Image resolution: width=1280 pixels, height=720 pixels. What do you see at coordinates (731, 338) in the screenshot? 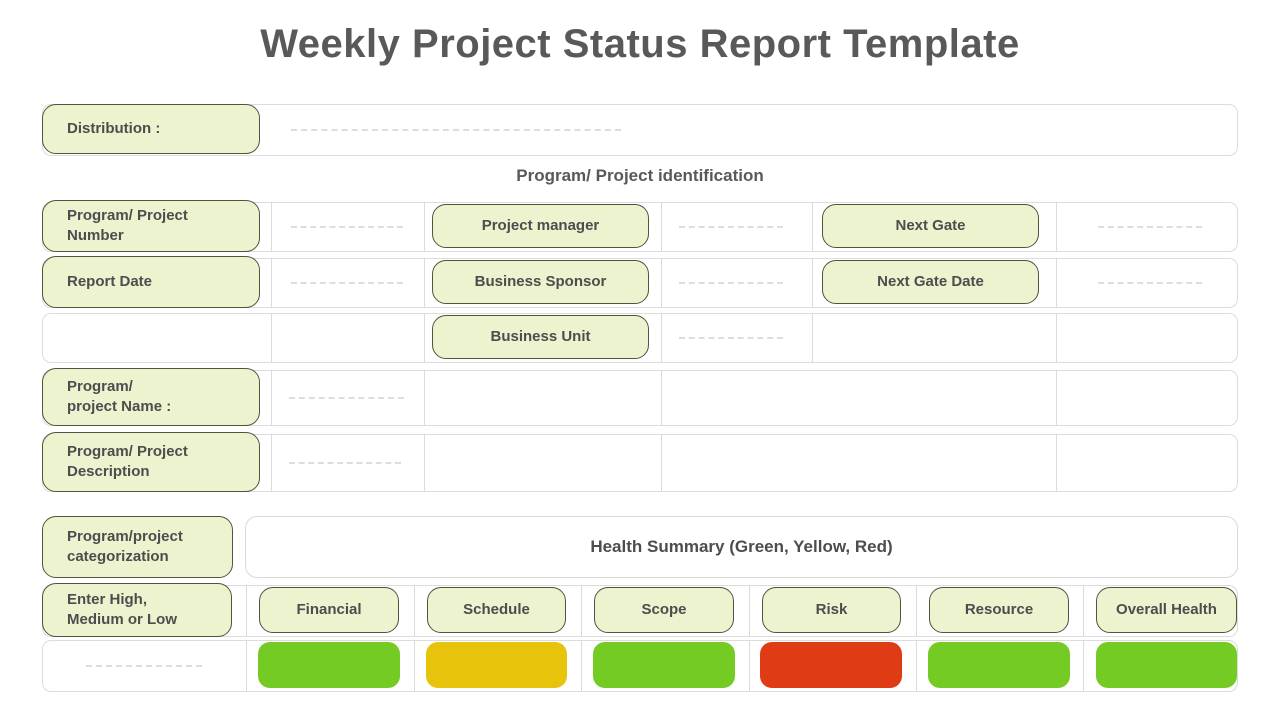
I see `business-unit-field` at bounding box center [731, 338].